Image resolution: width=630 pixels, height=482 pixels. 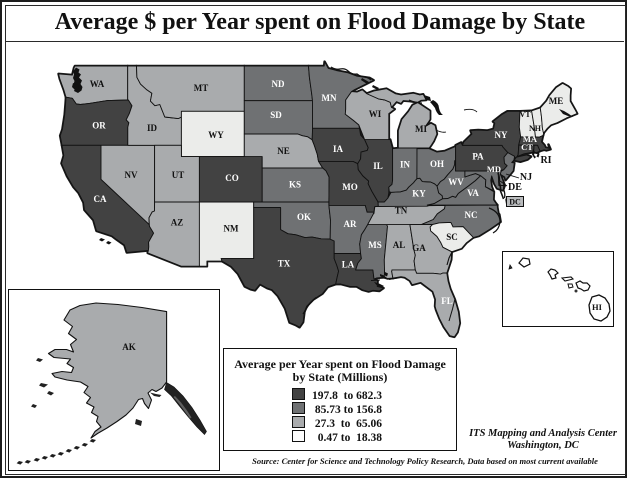 I want to click on svg-text: MD, so click(x=494, y=169).